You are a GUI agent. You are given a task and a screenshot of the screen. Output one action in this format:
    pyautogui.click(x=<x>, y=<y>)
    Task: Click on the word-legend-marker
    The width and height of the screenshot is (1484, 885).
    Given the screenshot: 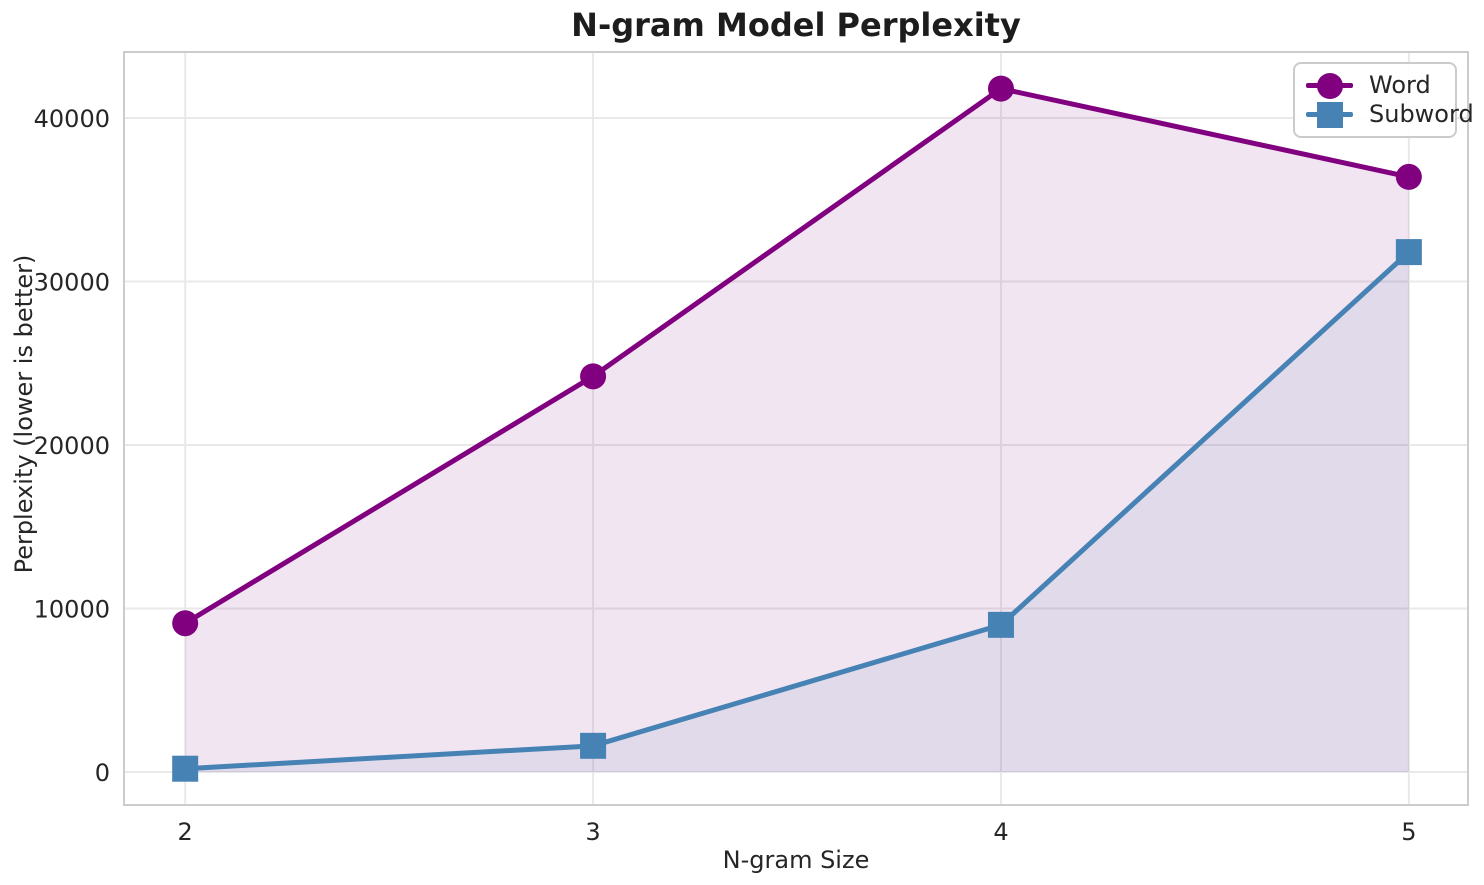 What is the action you would take?
    pyautogui.click(x=1329, y=85)
    